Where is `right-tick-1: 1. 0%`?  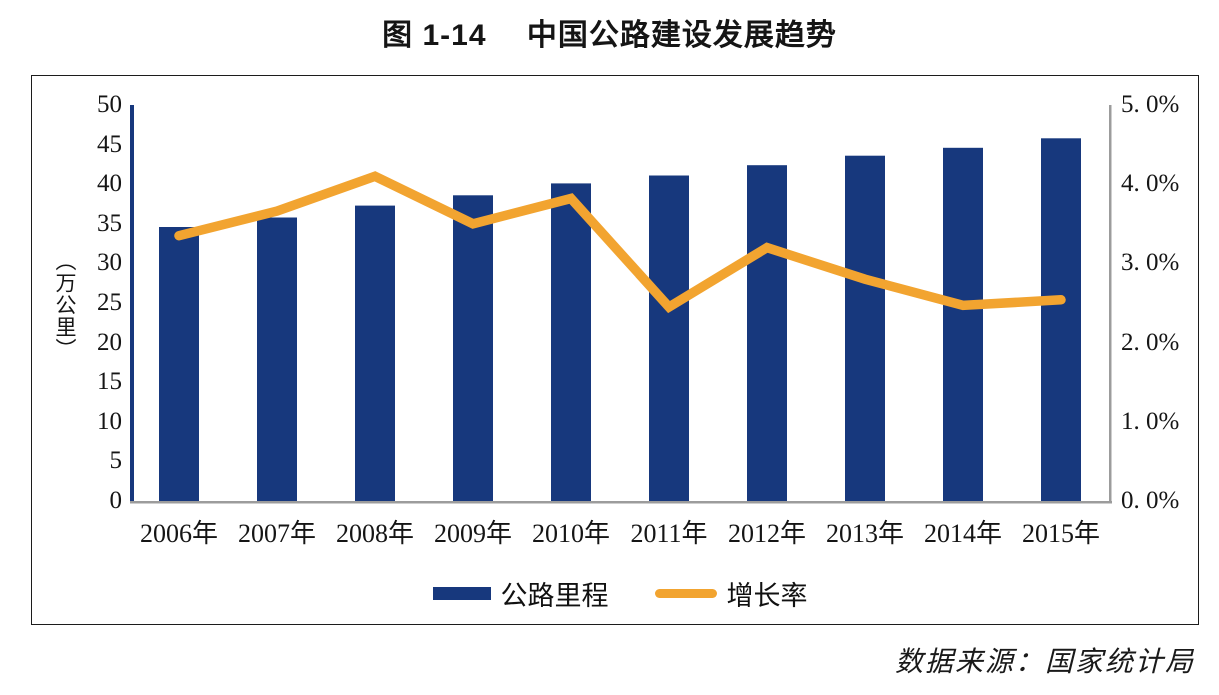
right-tick-1: 1. 0% is located at coordinates (1150, 421).